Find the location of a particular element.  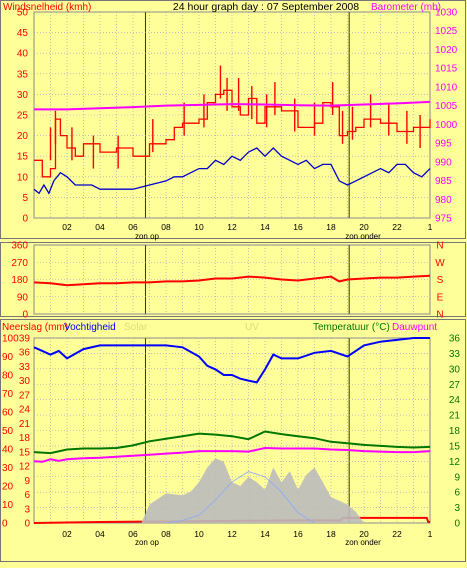

rain-tick-label: 0 is located at coordinates (5, 524).